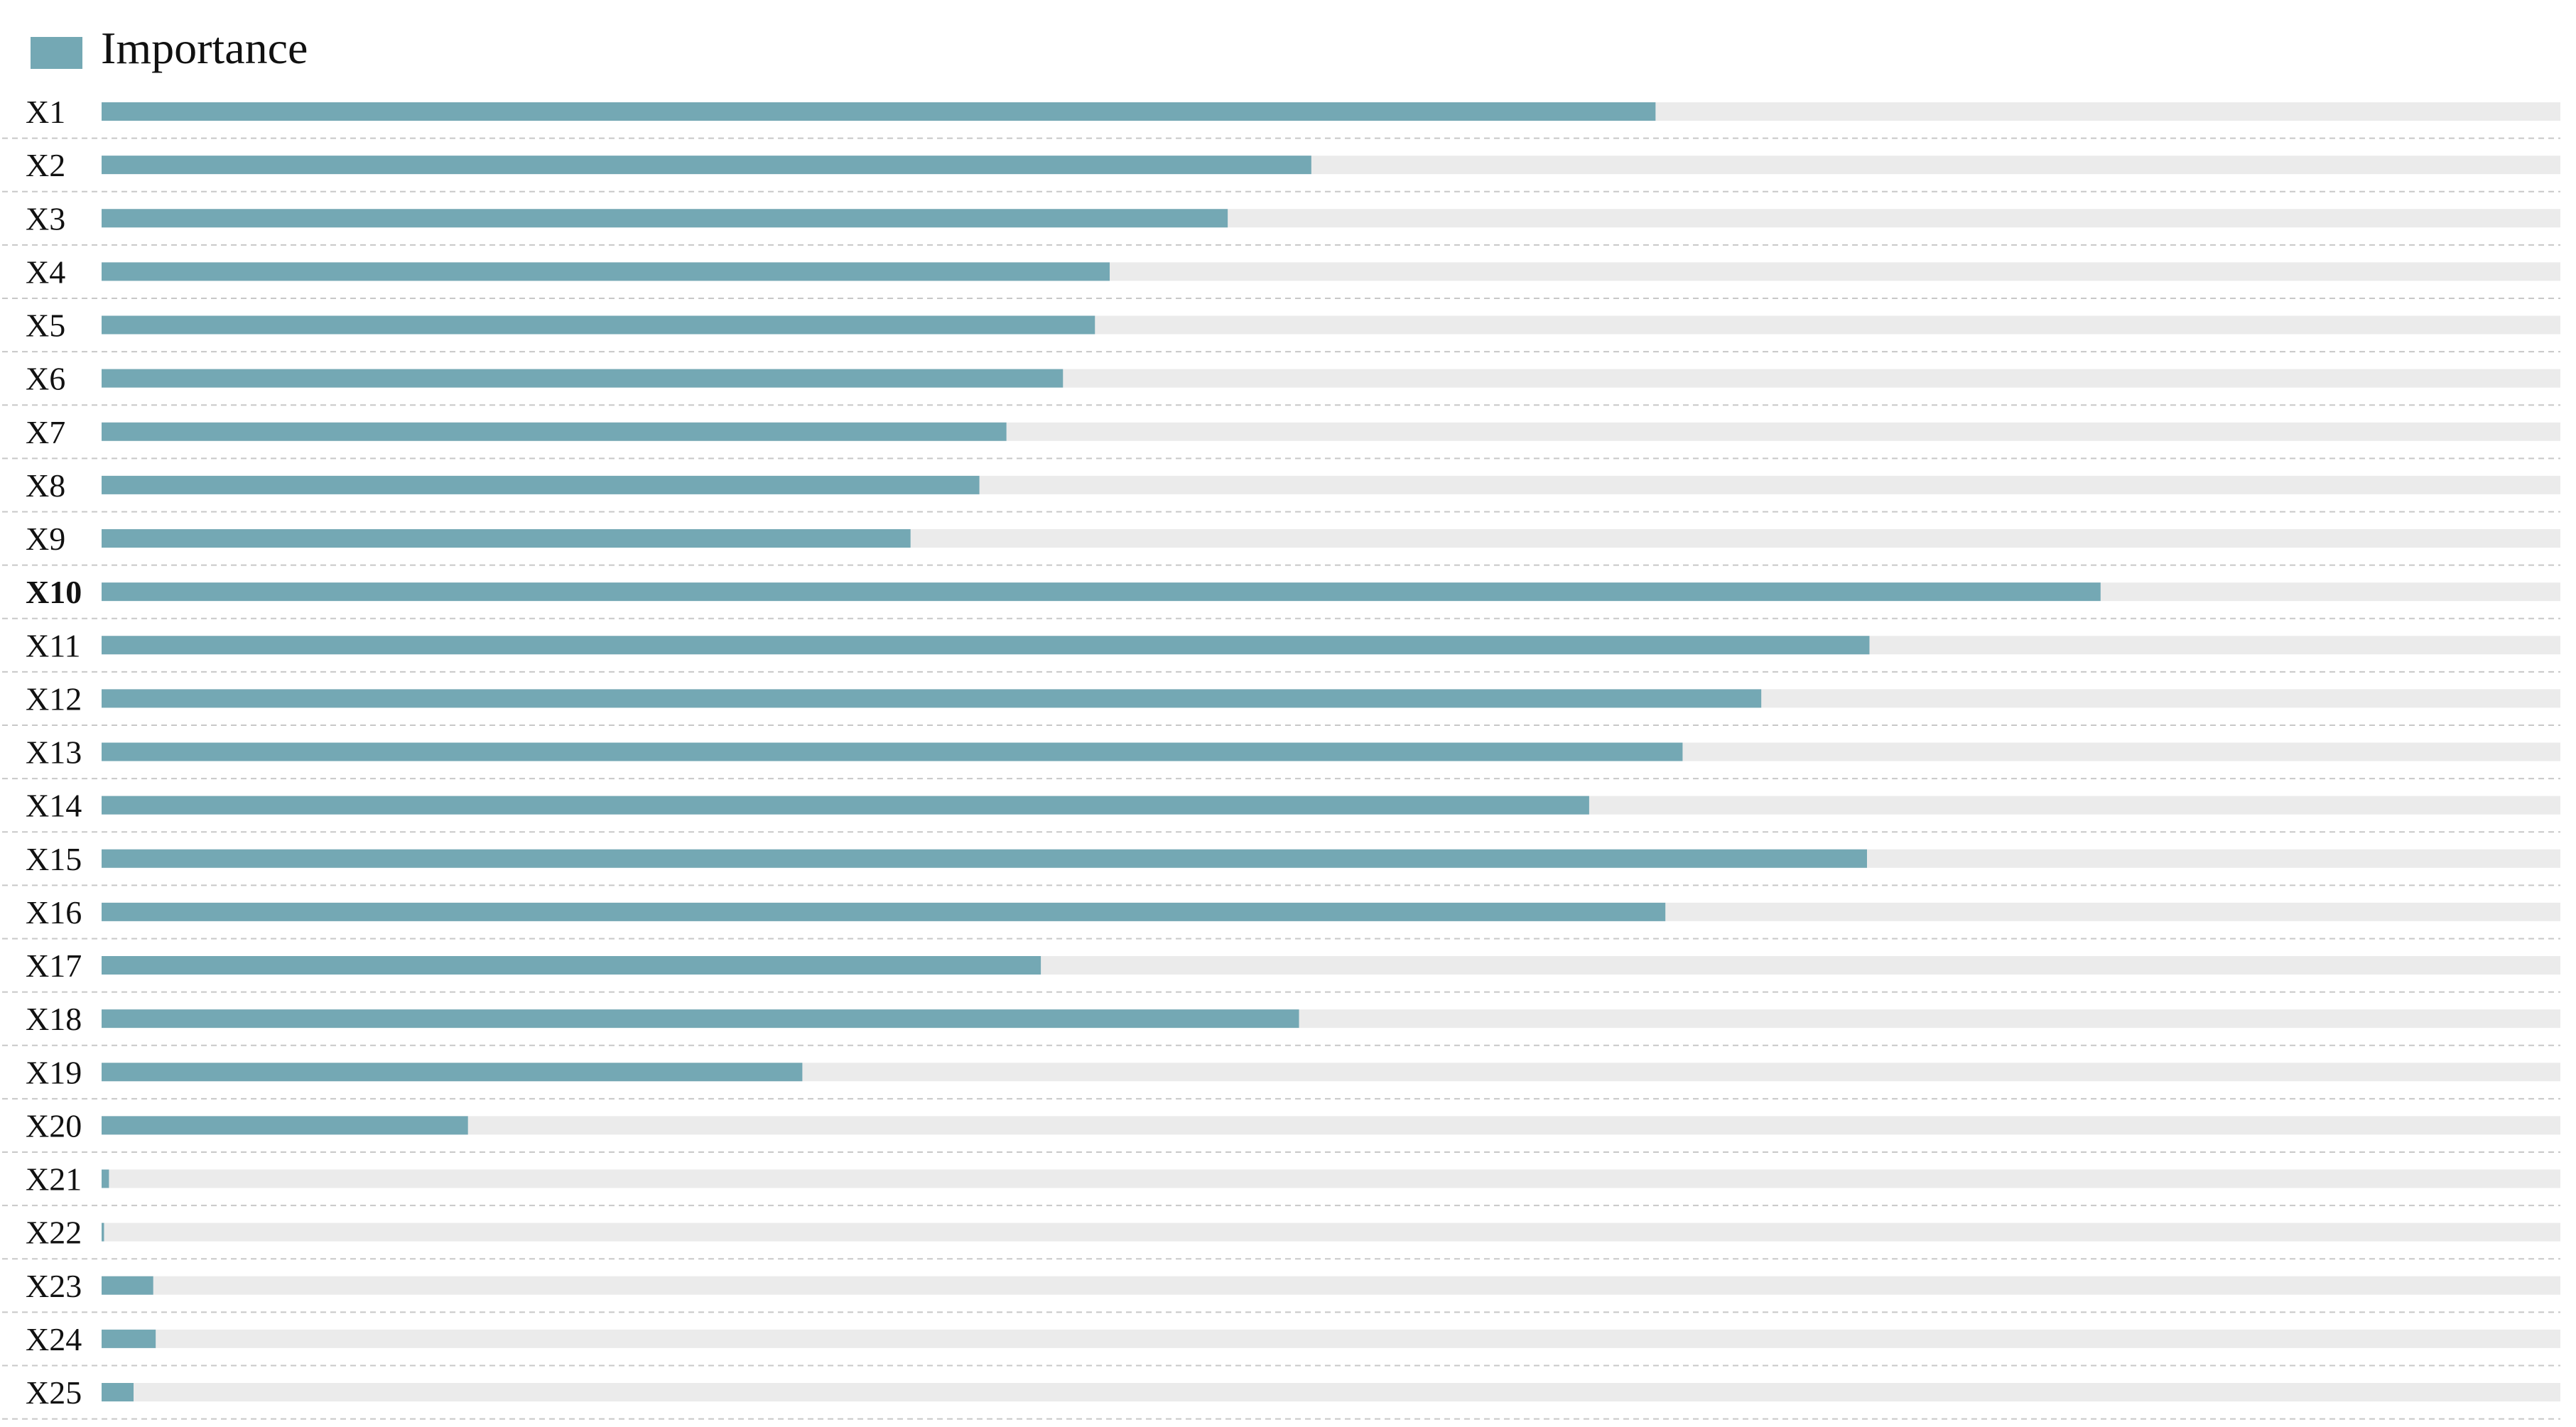 This screenshot has width=2576, height=1427. I want to click on bar-x2, so click(706, 165).